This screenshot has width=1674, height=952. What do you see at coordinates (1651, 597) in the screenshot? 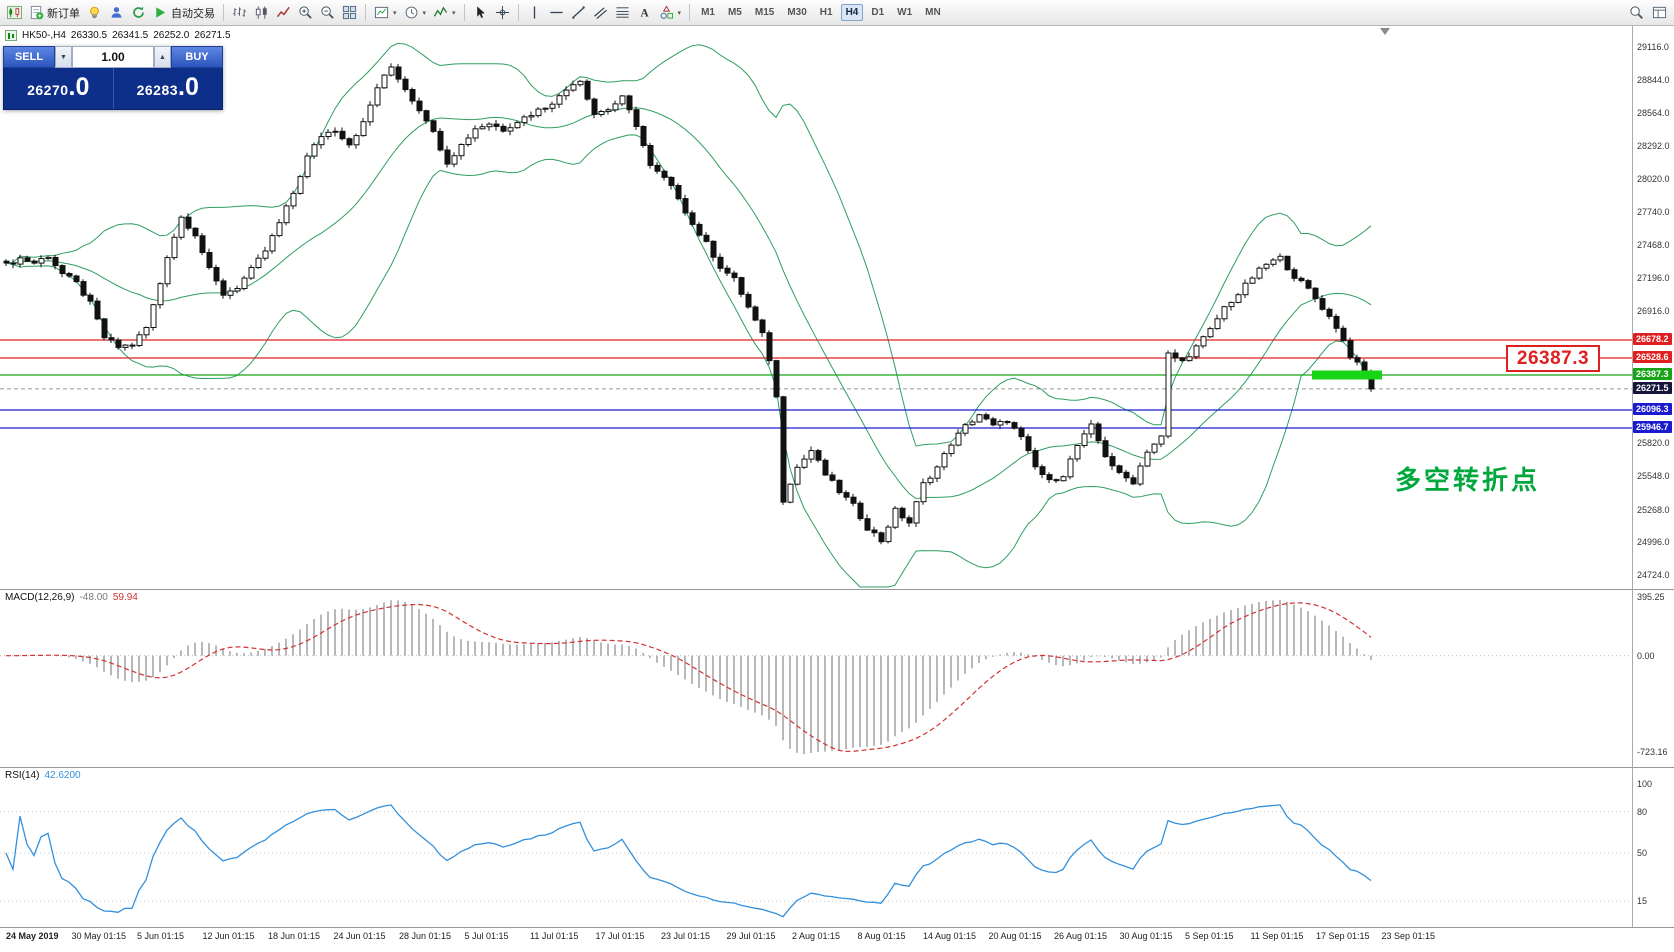
I see `macd-axis-max: 395.25` at bounding box center [1651, 597].